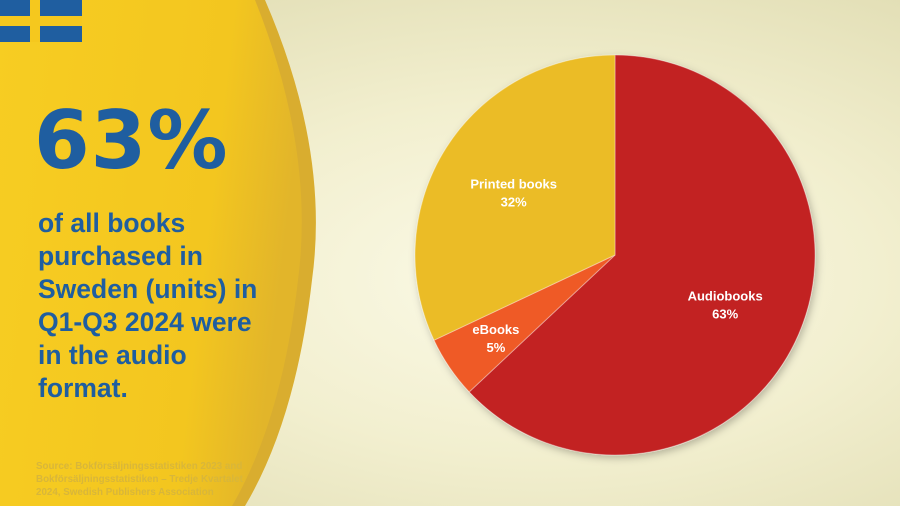 The width and height of the screenshot is (900, 506). What do you see at coordinates (725, 314) in the screenshot?
I see `slice-value-label: 63%` at bounding box center [725, 314].